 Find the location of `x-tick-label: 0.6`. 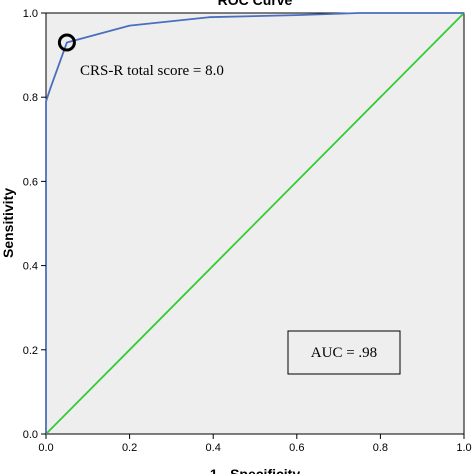

x-tick-label: 0.6 is located at coordinates (296, 448).